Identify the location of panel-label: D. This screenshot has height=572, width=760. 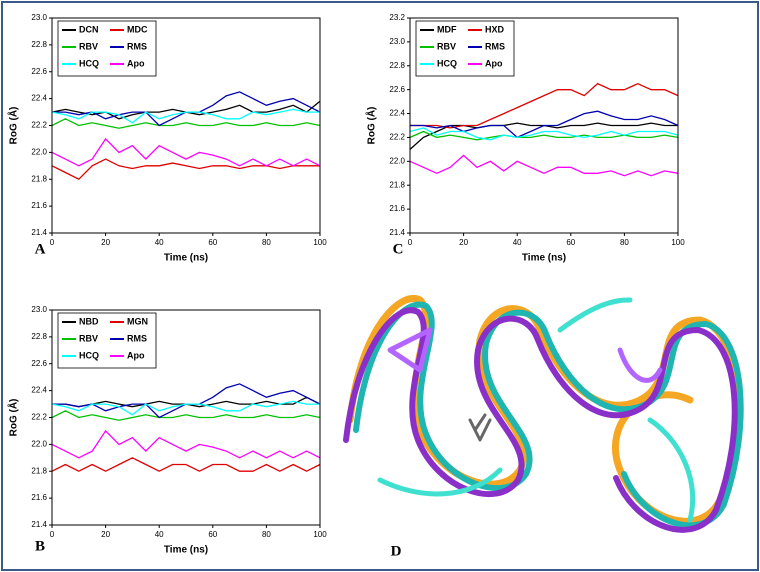
(396, 551).